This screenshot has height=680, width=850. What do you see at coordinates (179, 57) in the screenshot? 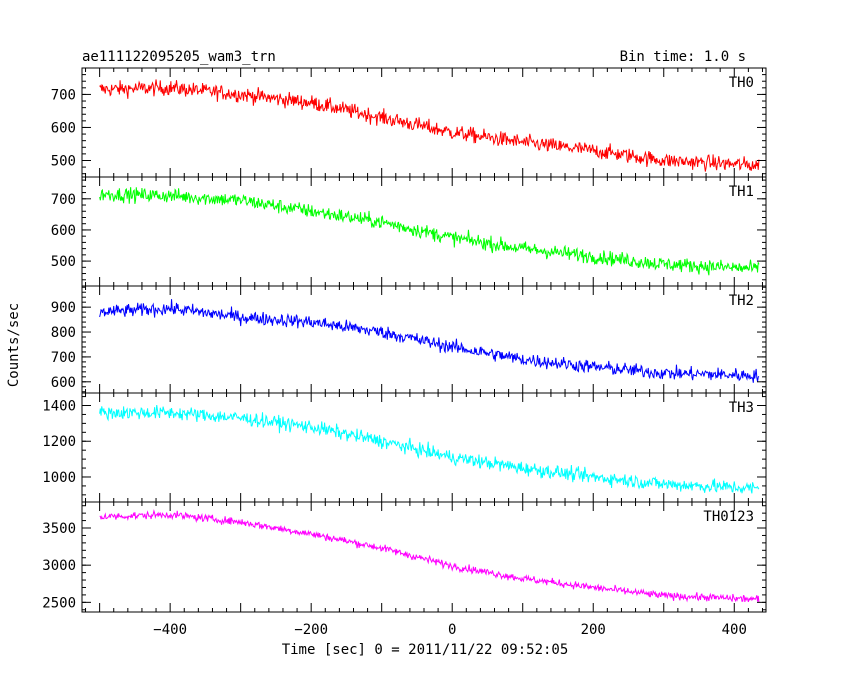
I see `chart-title: ae111122095205_wam3_trn` at bounding box center [179, 57].